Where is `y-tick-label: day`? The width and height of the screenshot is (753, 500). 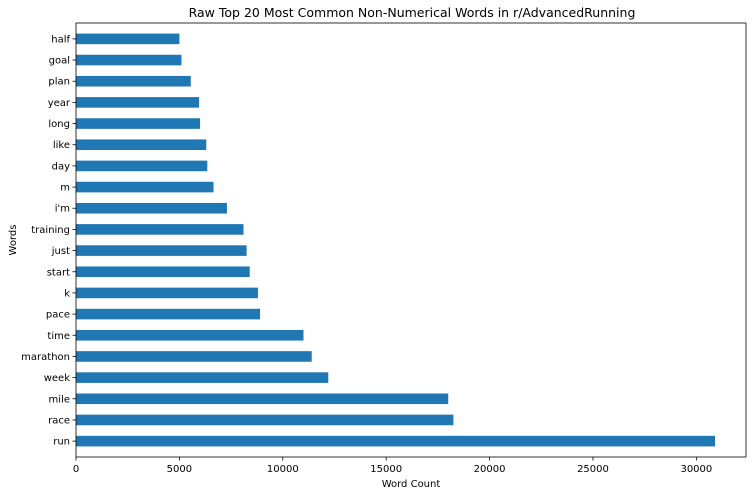
y-tick-label: day is located at coordinates (61, 166).